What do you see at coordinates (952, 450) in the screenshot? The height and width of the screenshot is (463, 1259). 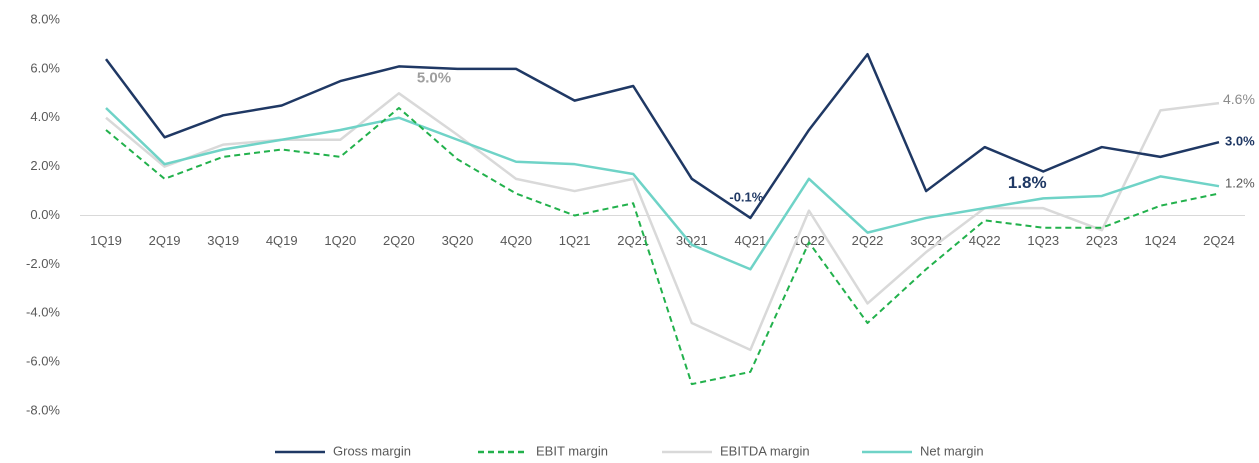 I see `legend-label: Net margin` at bounding box center [952, 450].